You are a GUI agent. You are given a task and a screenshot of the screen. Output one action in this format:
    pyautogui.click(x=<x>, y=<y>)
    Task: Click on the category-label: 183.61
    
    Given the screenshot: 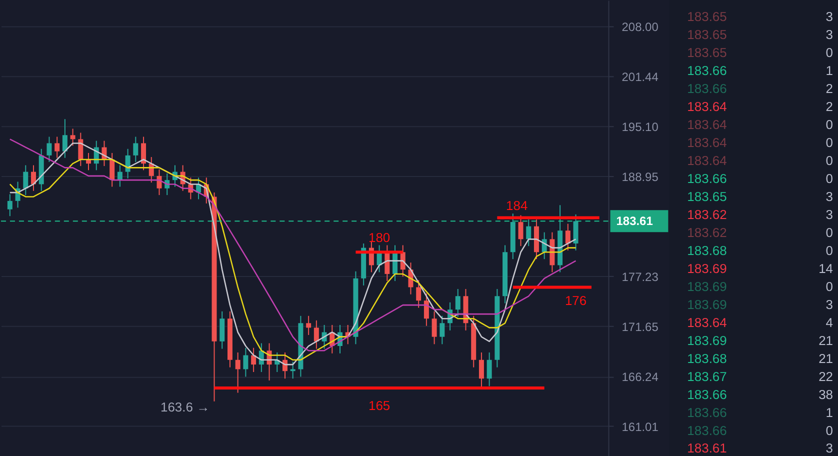 What is the action you would take?
    pyautogui.click(x=707, y=448)
    